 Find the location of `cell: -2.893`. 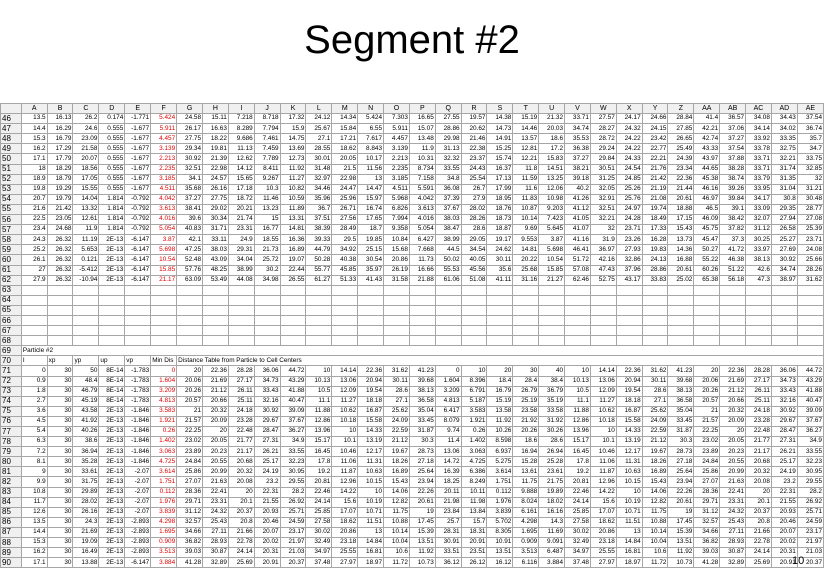

cell: -2.893 is located at coordinates (138, 553).